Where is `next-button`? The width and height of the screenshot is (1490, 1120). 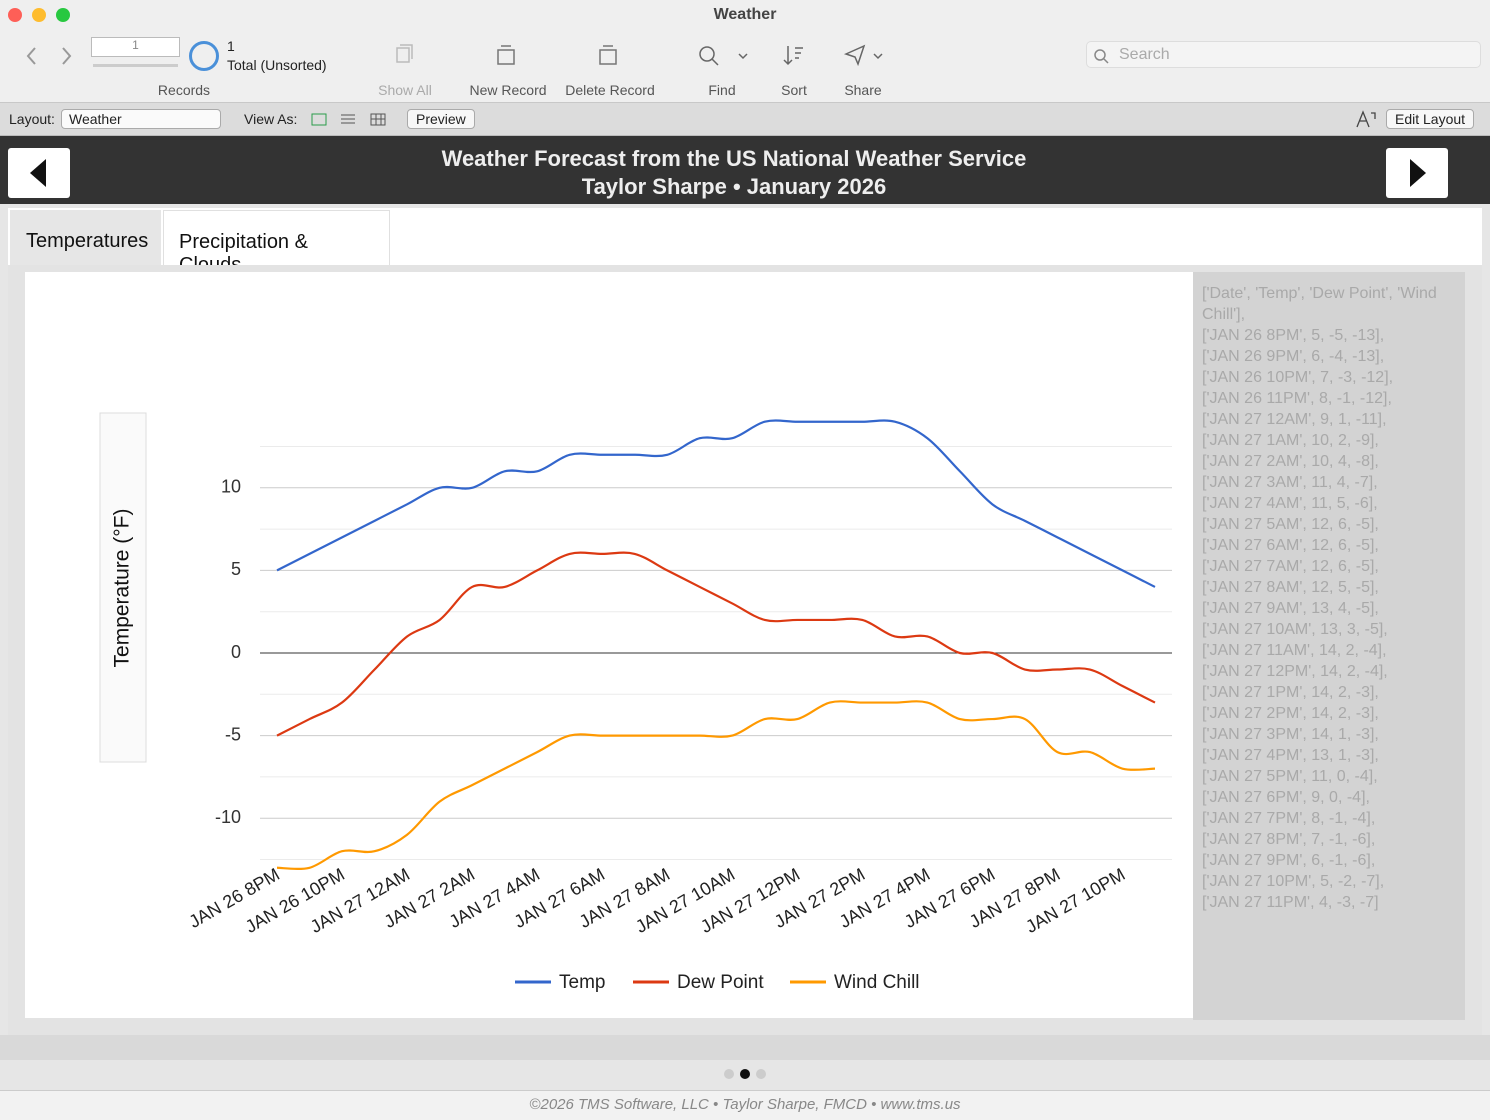 next-button is located at coordinates (1417, 173).